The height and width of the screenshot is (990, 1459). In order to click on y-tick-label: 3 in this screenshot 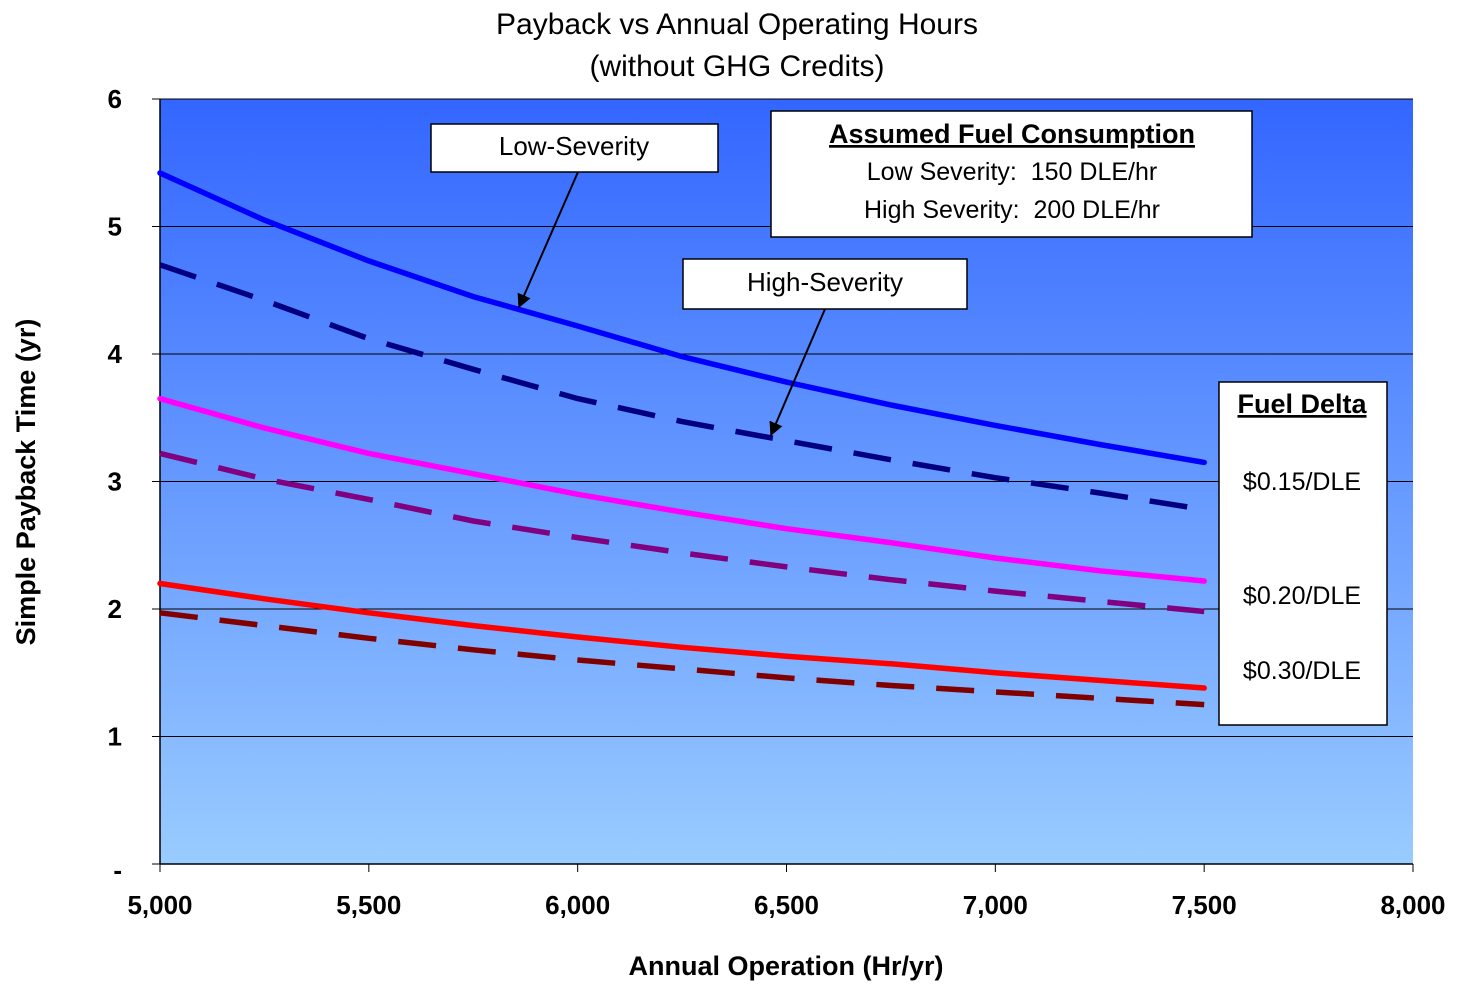, I will do `click(115, 482)`.